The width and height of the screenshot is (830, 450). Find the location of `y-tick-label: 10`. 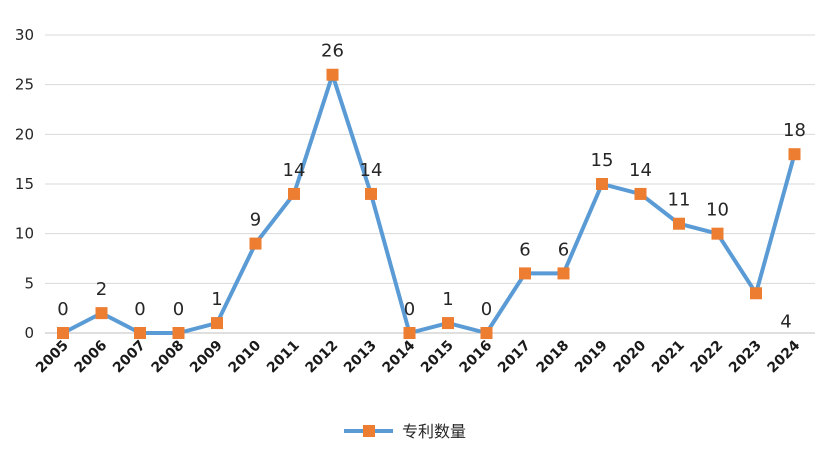

y-tick-label: 10 is located at coordinates (24, 234).